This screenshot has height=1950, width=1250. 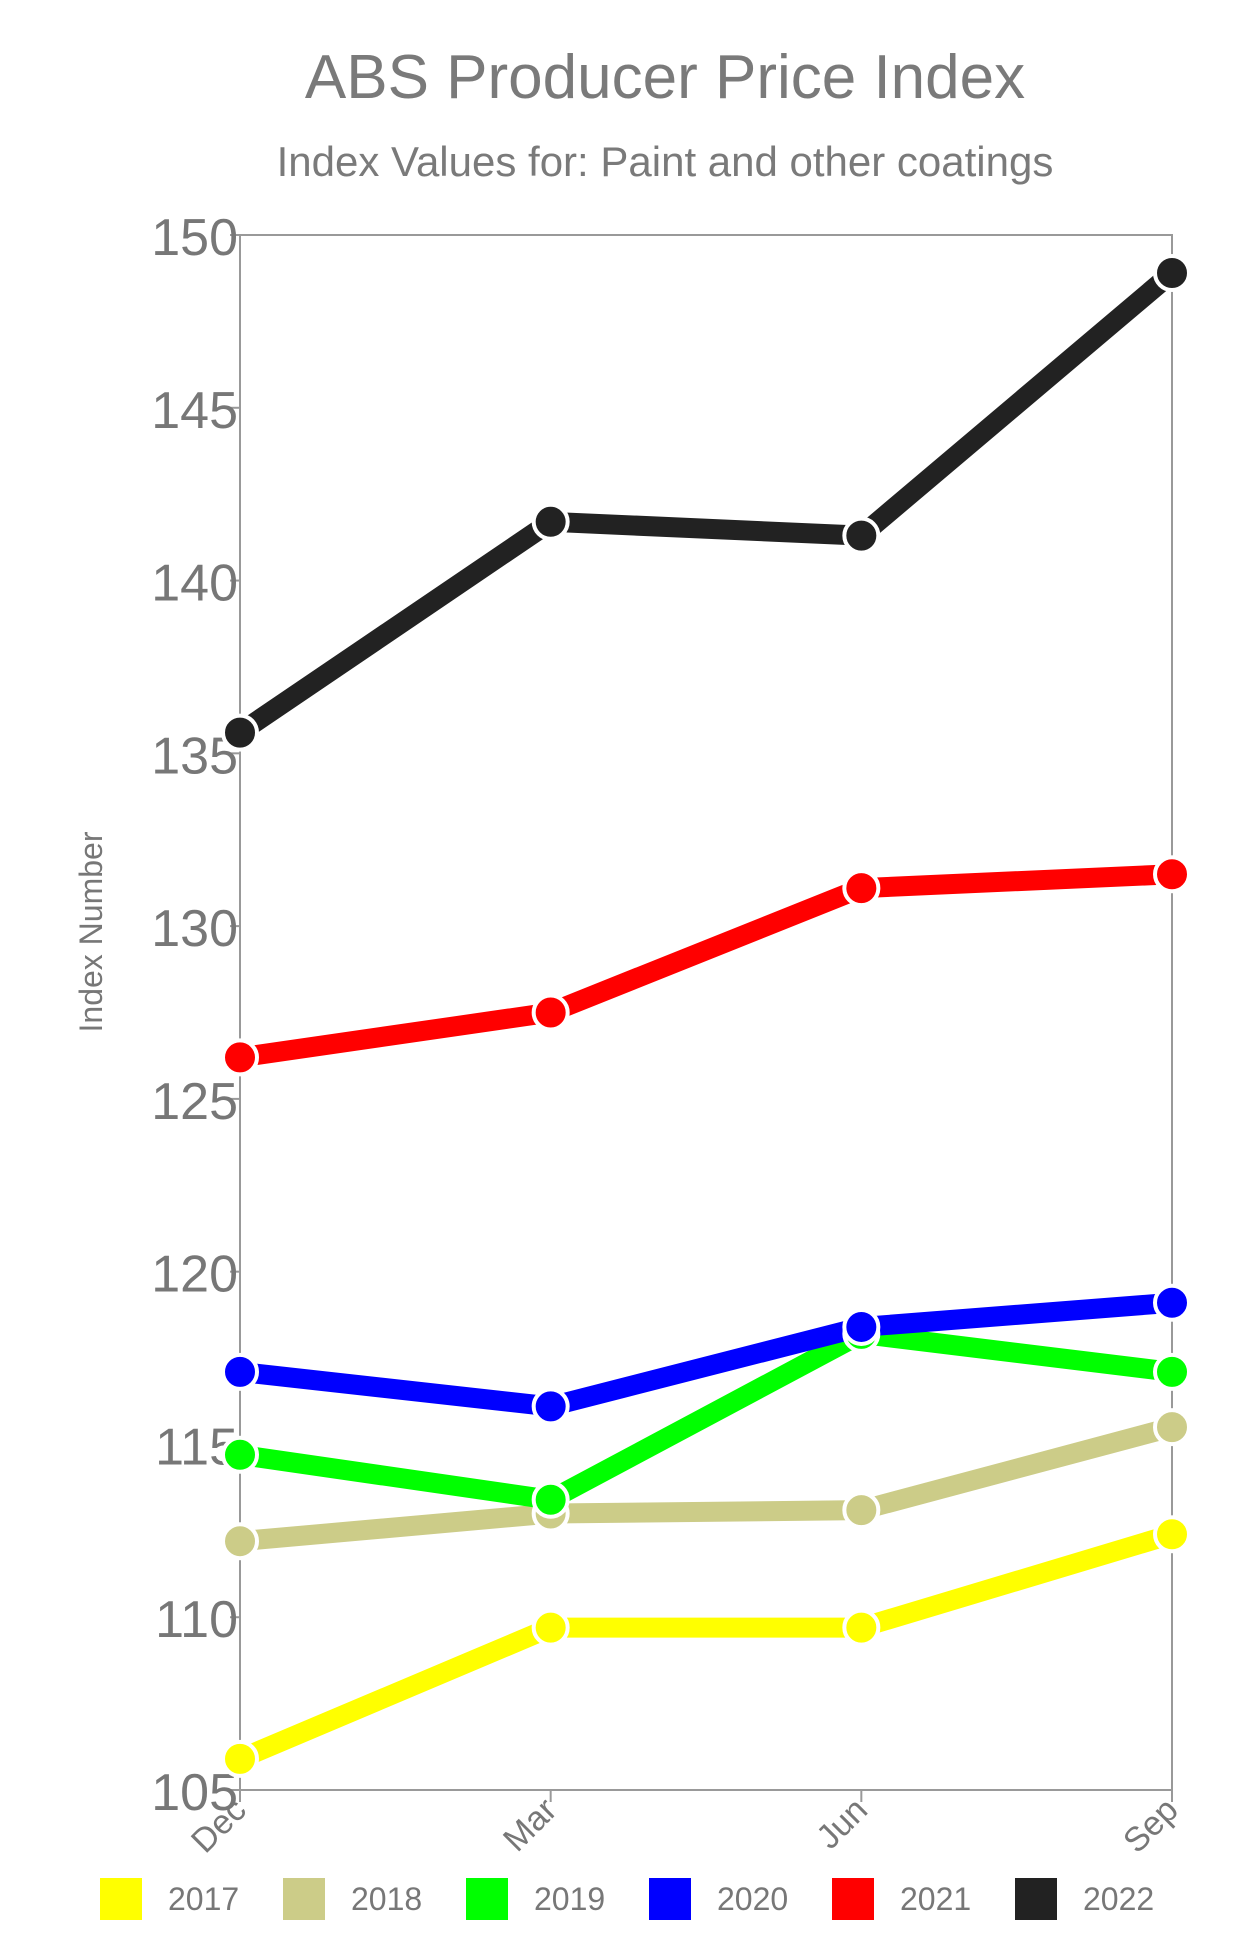 I want to click on legend-item-2021: 2021, so click(x=901, y=1899).